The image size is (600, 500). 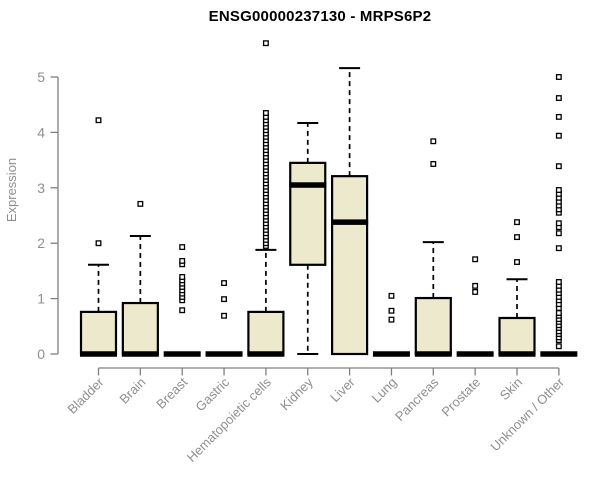 I want to click on y-tick-label: 0, so click(x=41, y=354).